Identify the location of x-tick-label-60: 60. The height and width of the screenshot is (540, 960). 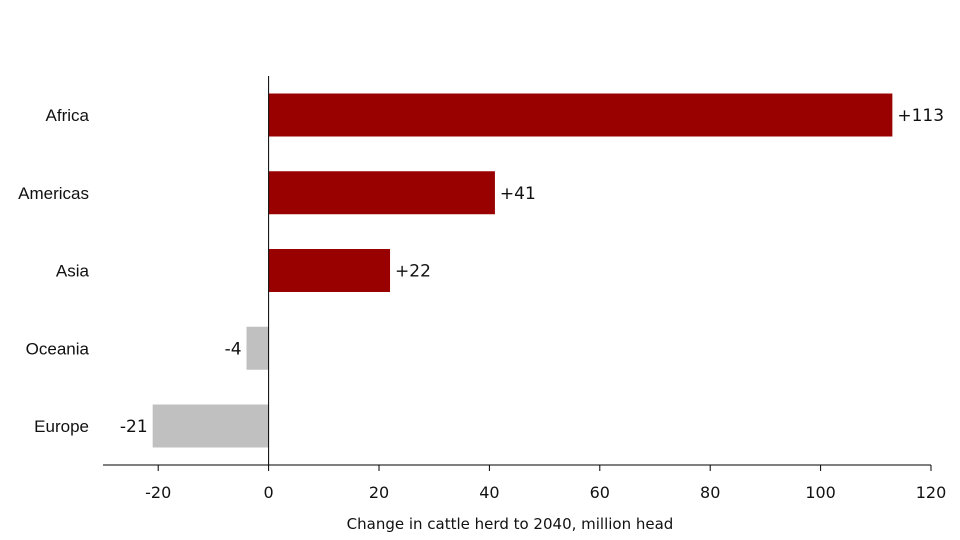
(600, 492).